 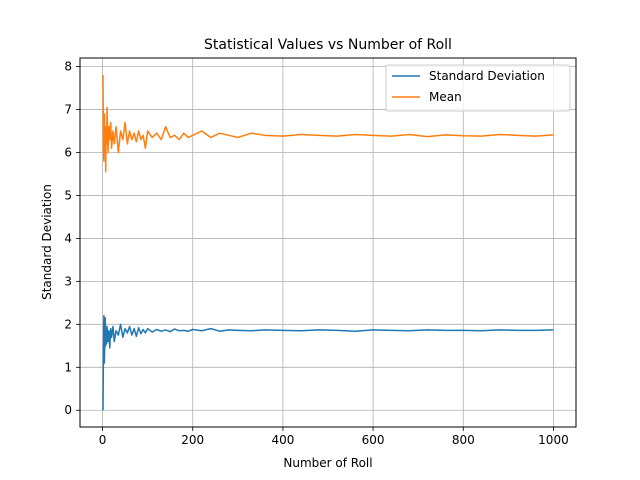 What do you see at coordinates (328, 362) in the screenshot?
I see `series-line-standard-deviation` at bounding box center [328, 362].